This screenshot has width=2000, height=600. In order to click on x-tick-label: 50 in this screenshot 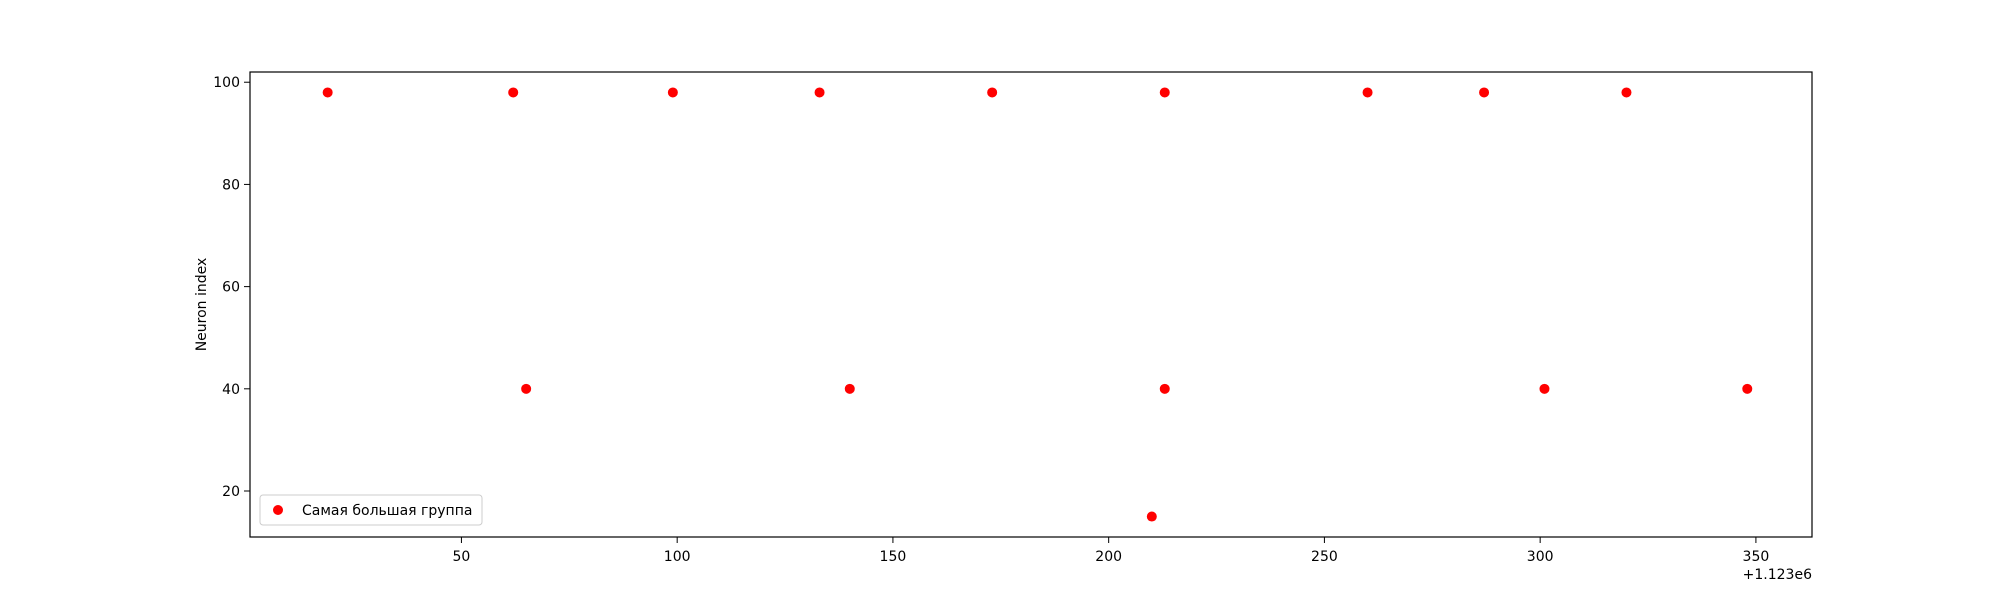, I will do `click(462, 557)`.